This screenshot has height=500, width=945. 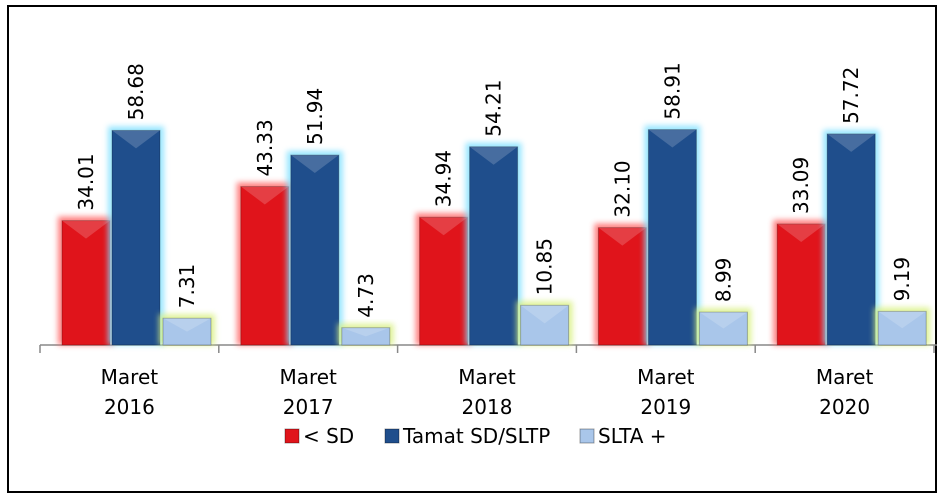 I want to click on legend-label: SLTA +, so click(x=632, y=436).